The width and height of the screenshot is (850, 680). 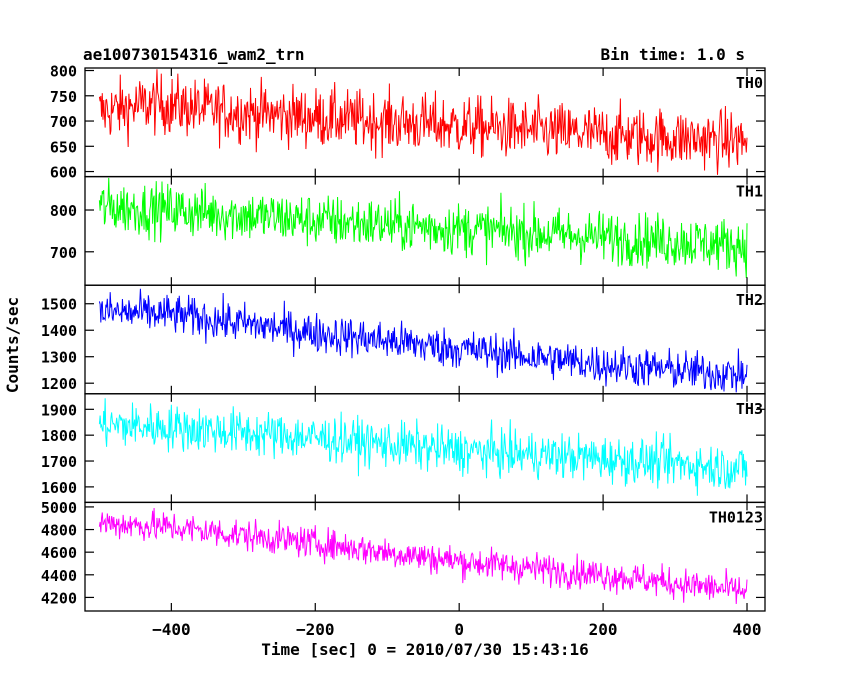 What do you see at coordinates (423, 122) in the screenshot?
I see `series-line-TH0` at bounding box center [423, 122].